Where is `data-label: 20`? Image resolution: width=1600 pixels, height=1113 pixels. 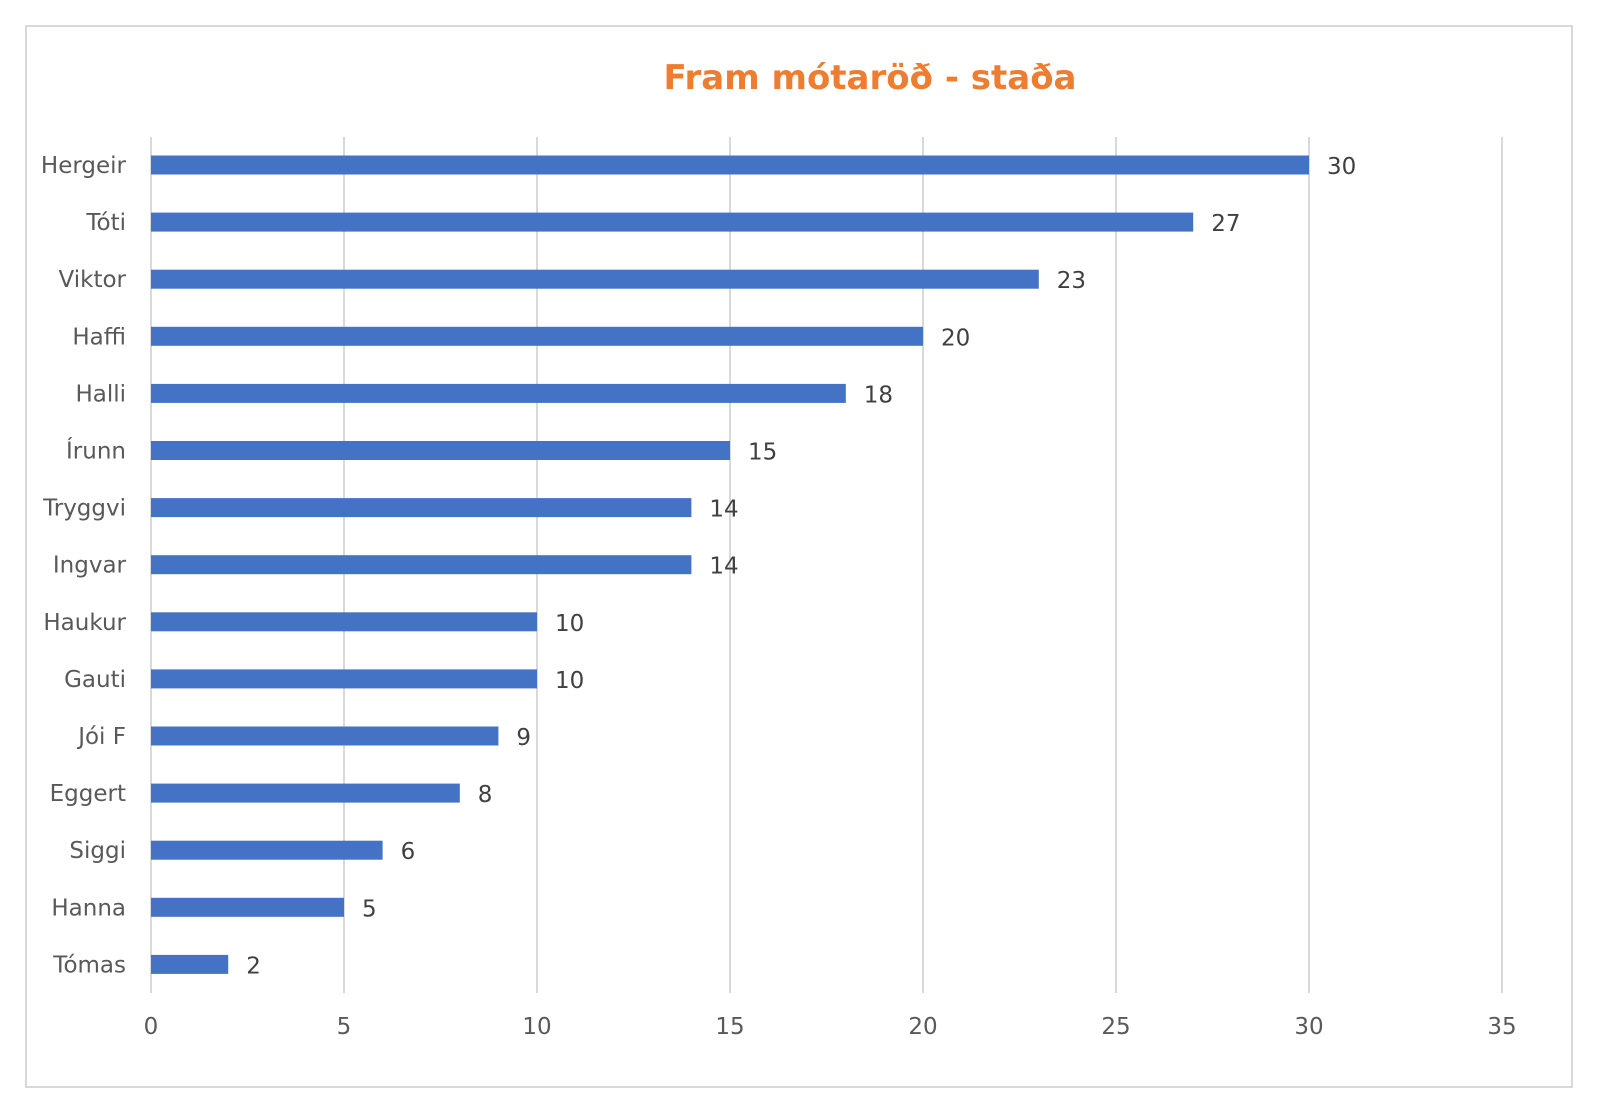
data-label: 20 is located at coordinates (955, 338).